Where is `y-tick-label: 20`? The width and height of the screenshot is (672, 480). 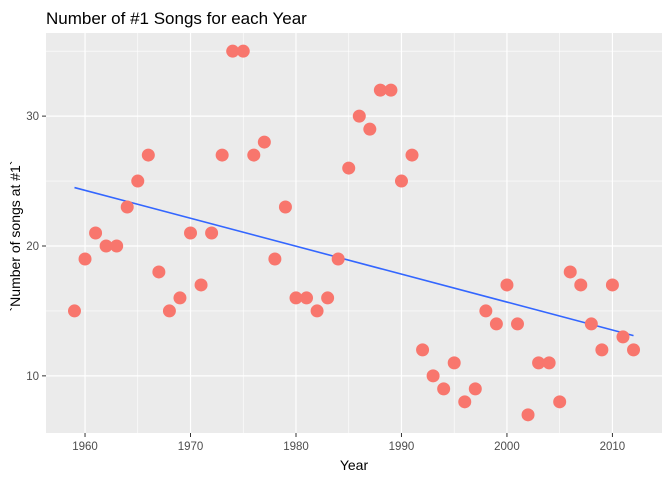 y-tick-label: 20 is located at coordinates (32, 247).